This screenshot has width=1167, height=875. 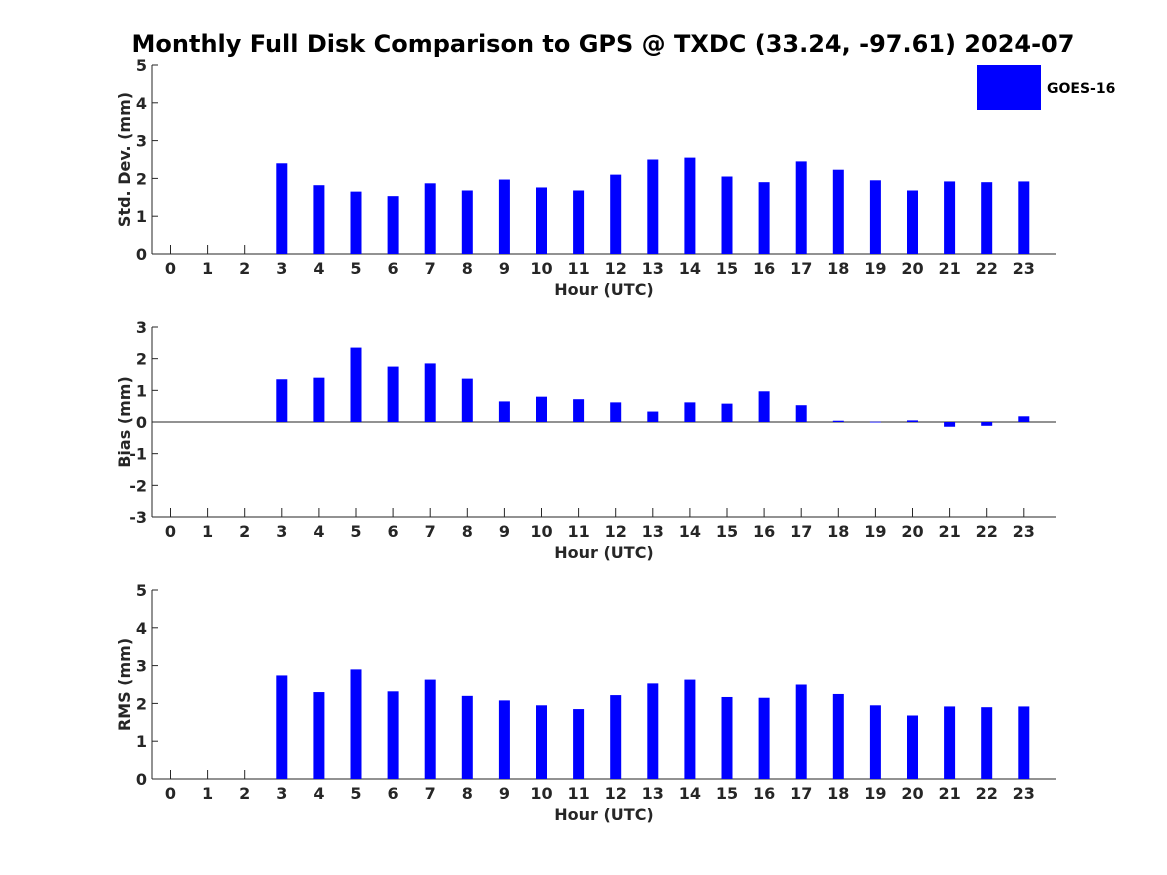 I want to click on y-tick-label: -3, so click(x=138, y=517).